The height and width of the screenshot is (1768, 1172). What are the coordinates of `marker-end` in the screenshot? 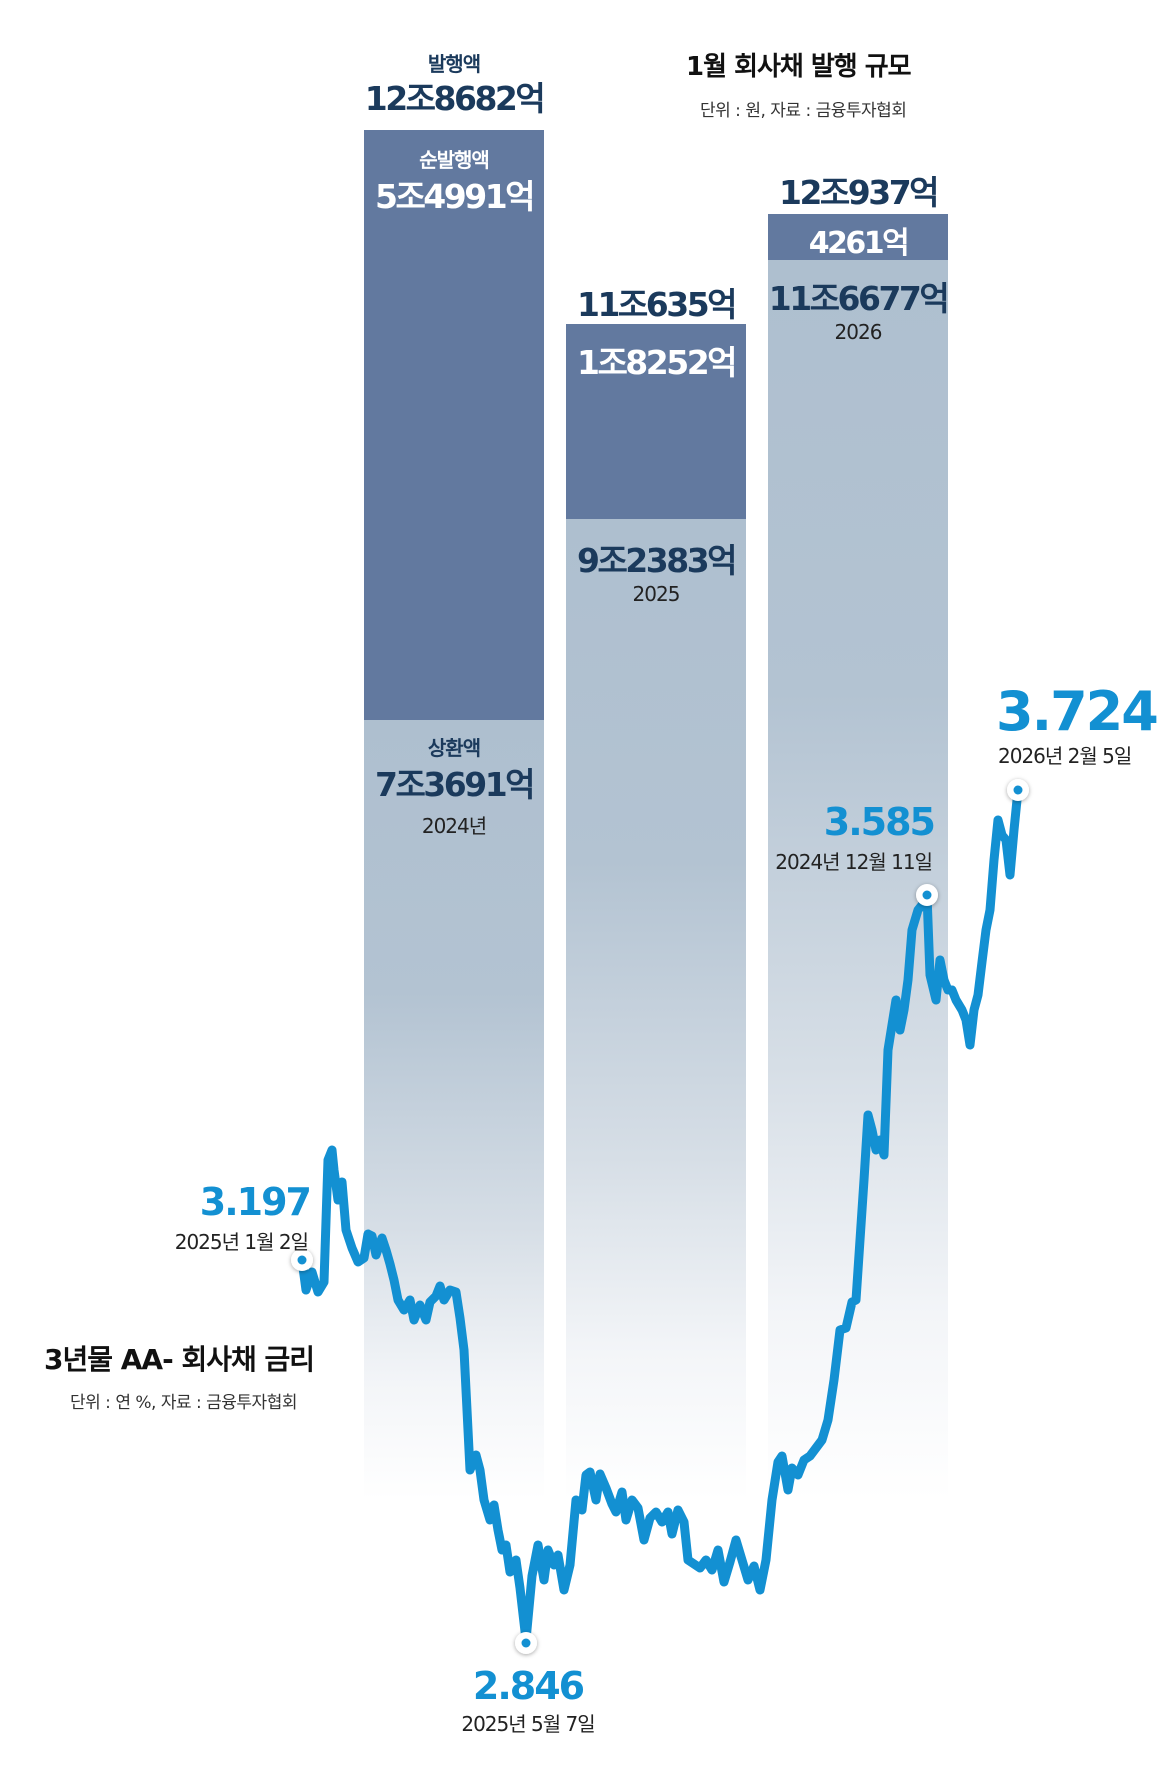 It's located at (1018, 790).